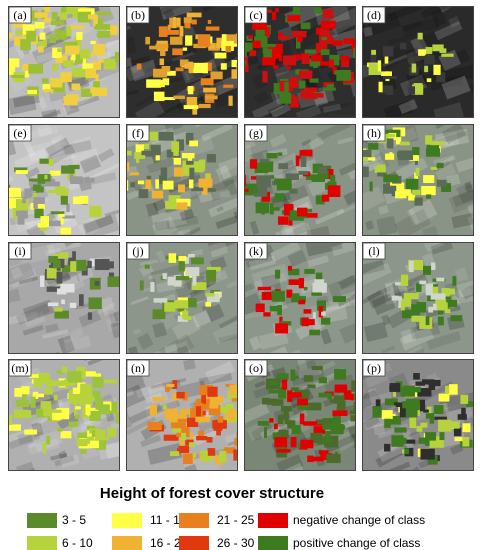 The width and height of the screenshot is (482, 550). What do you see at coordinates (169, 543) in the screenshot?
I see `legend-label: 16 - 20` at bounding box center [169, 543].